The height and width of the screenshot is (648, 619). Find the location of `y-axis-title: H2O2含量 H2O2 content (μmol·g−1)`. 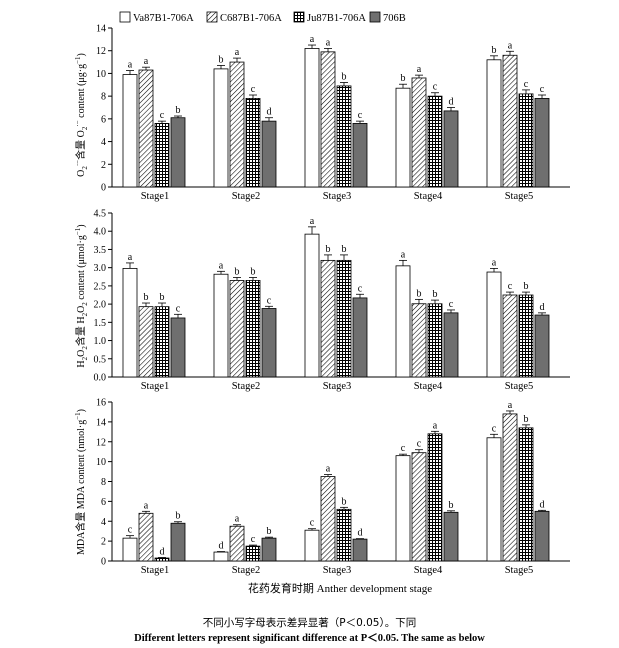

y-axis-title: H2O2含量 H2O2 content (μmol·g−1) is located at coordinates (81, 295).